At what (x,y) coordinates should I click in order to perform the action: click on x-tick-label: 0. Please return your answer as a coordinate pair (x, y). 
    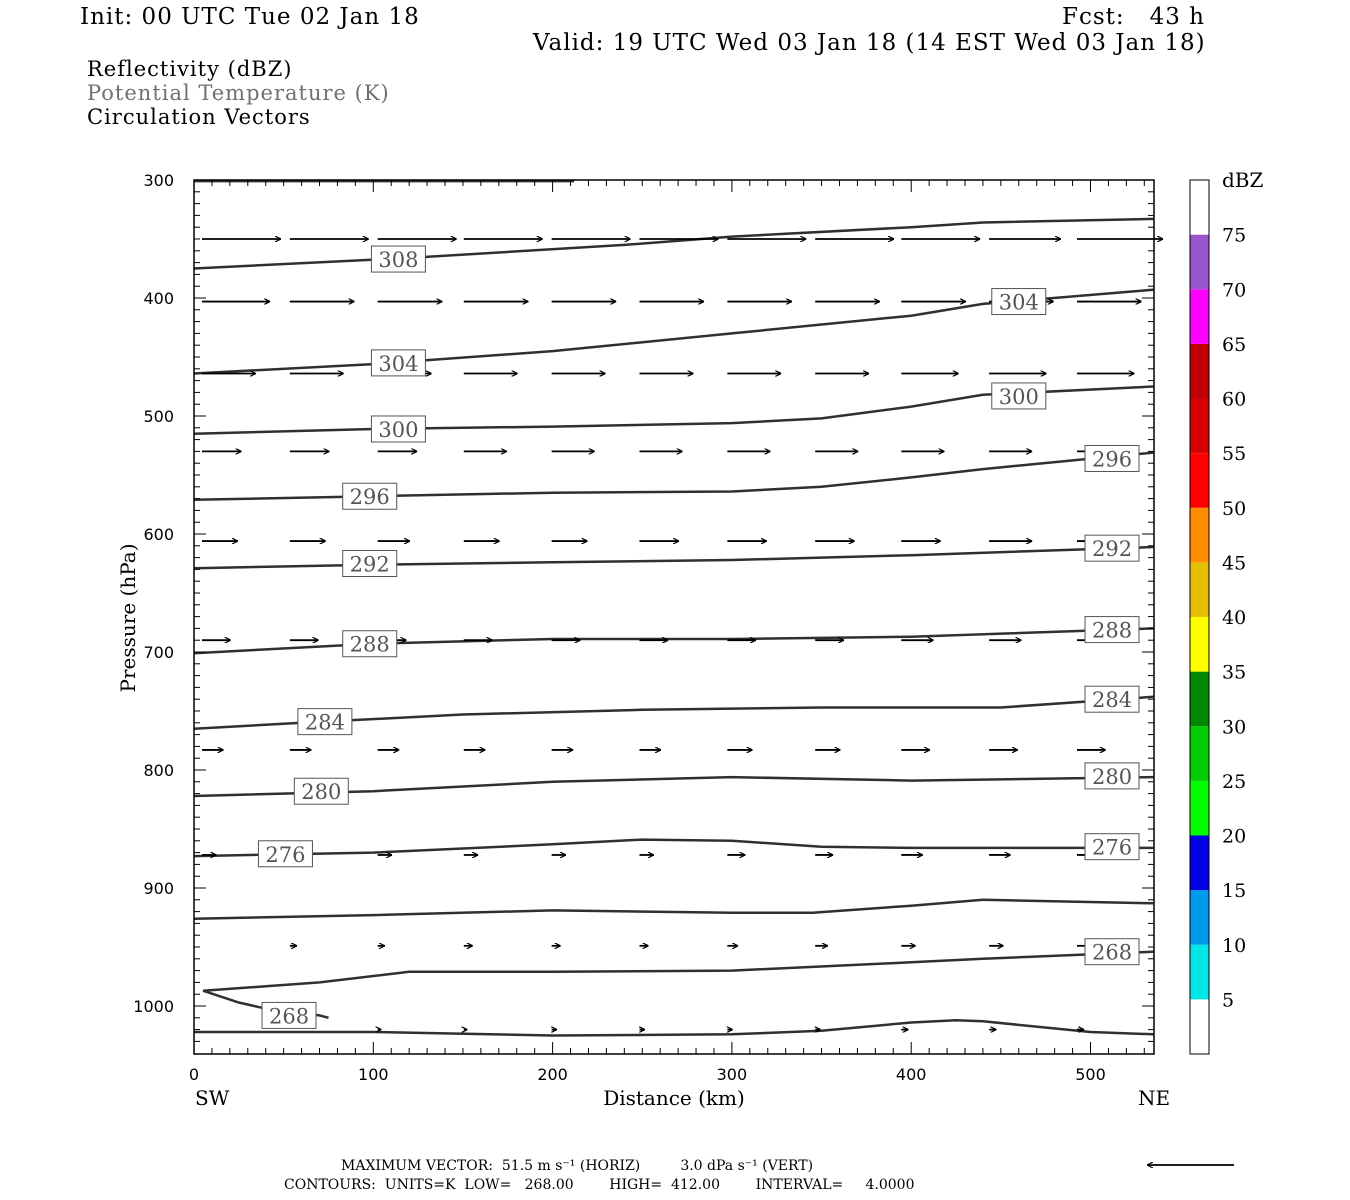
    Looking at the image, I should click on (194, 1074).